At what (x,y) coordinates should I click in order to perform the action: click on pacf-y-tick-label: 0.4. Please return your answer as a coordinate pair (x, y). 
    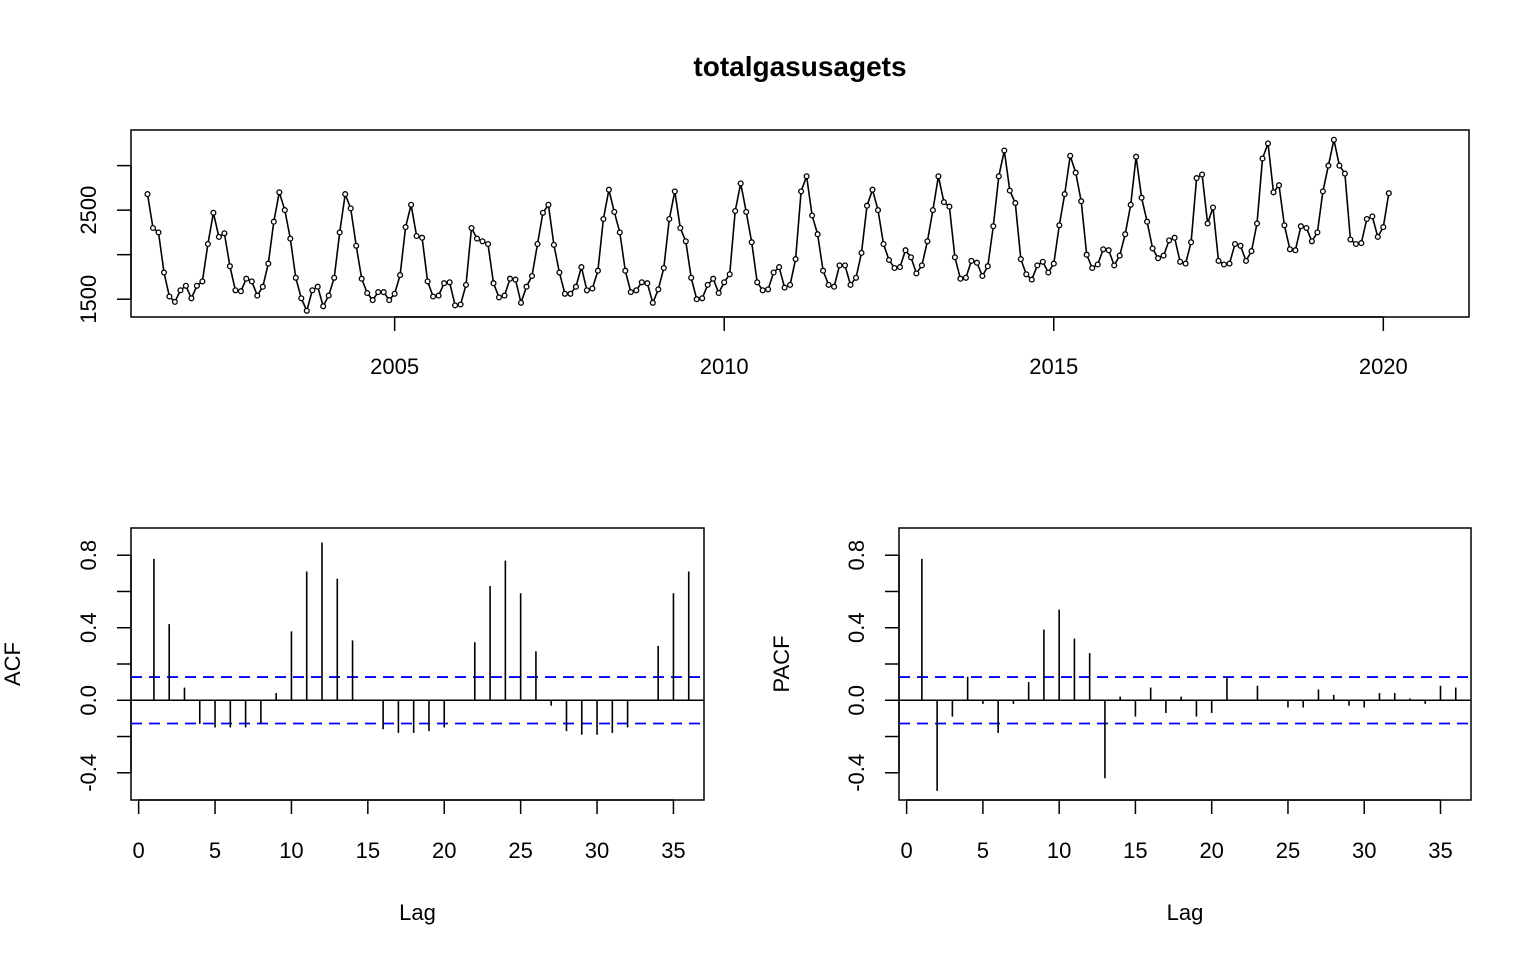
    Looking at the image, I should click on (856, 627).